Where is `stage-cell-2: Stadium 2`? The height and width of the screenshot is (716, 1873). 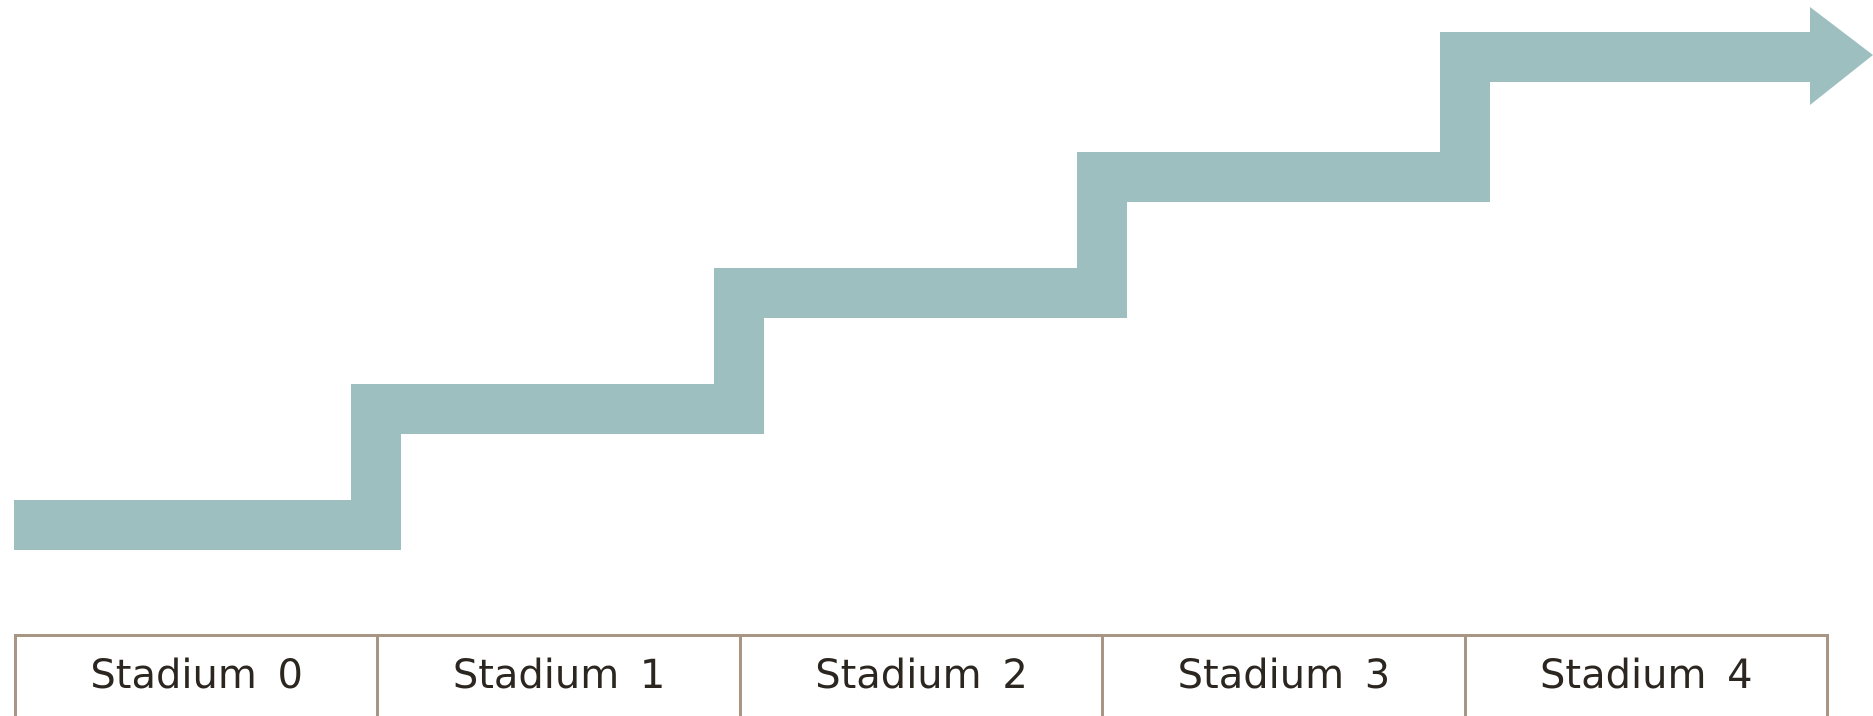
stage-cell-2: Stadium 2 is located at coordinates (923, 676).